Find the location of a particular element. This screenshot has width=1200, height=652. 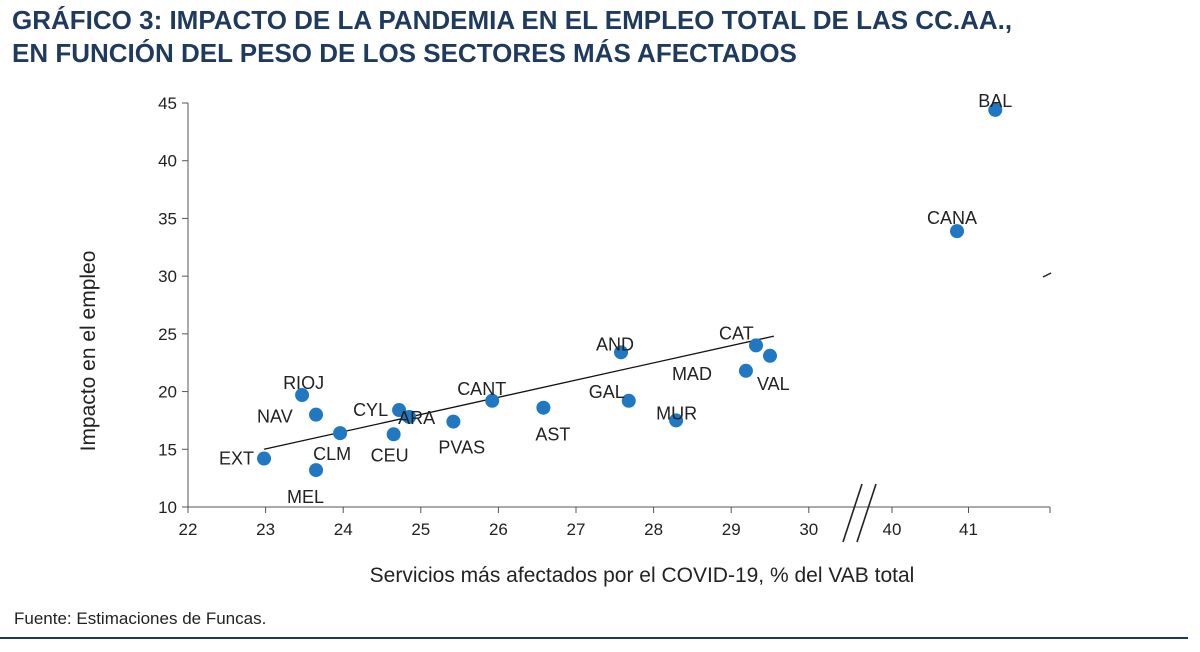

source-note: Fuente: Estimaciones de Funcas. is located at coordinates (140, 618).